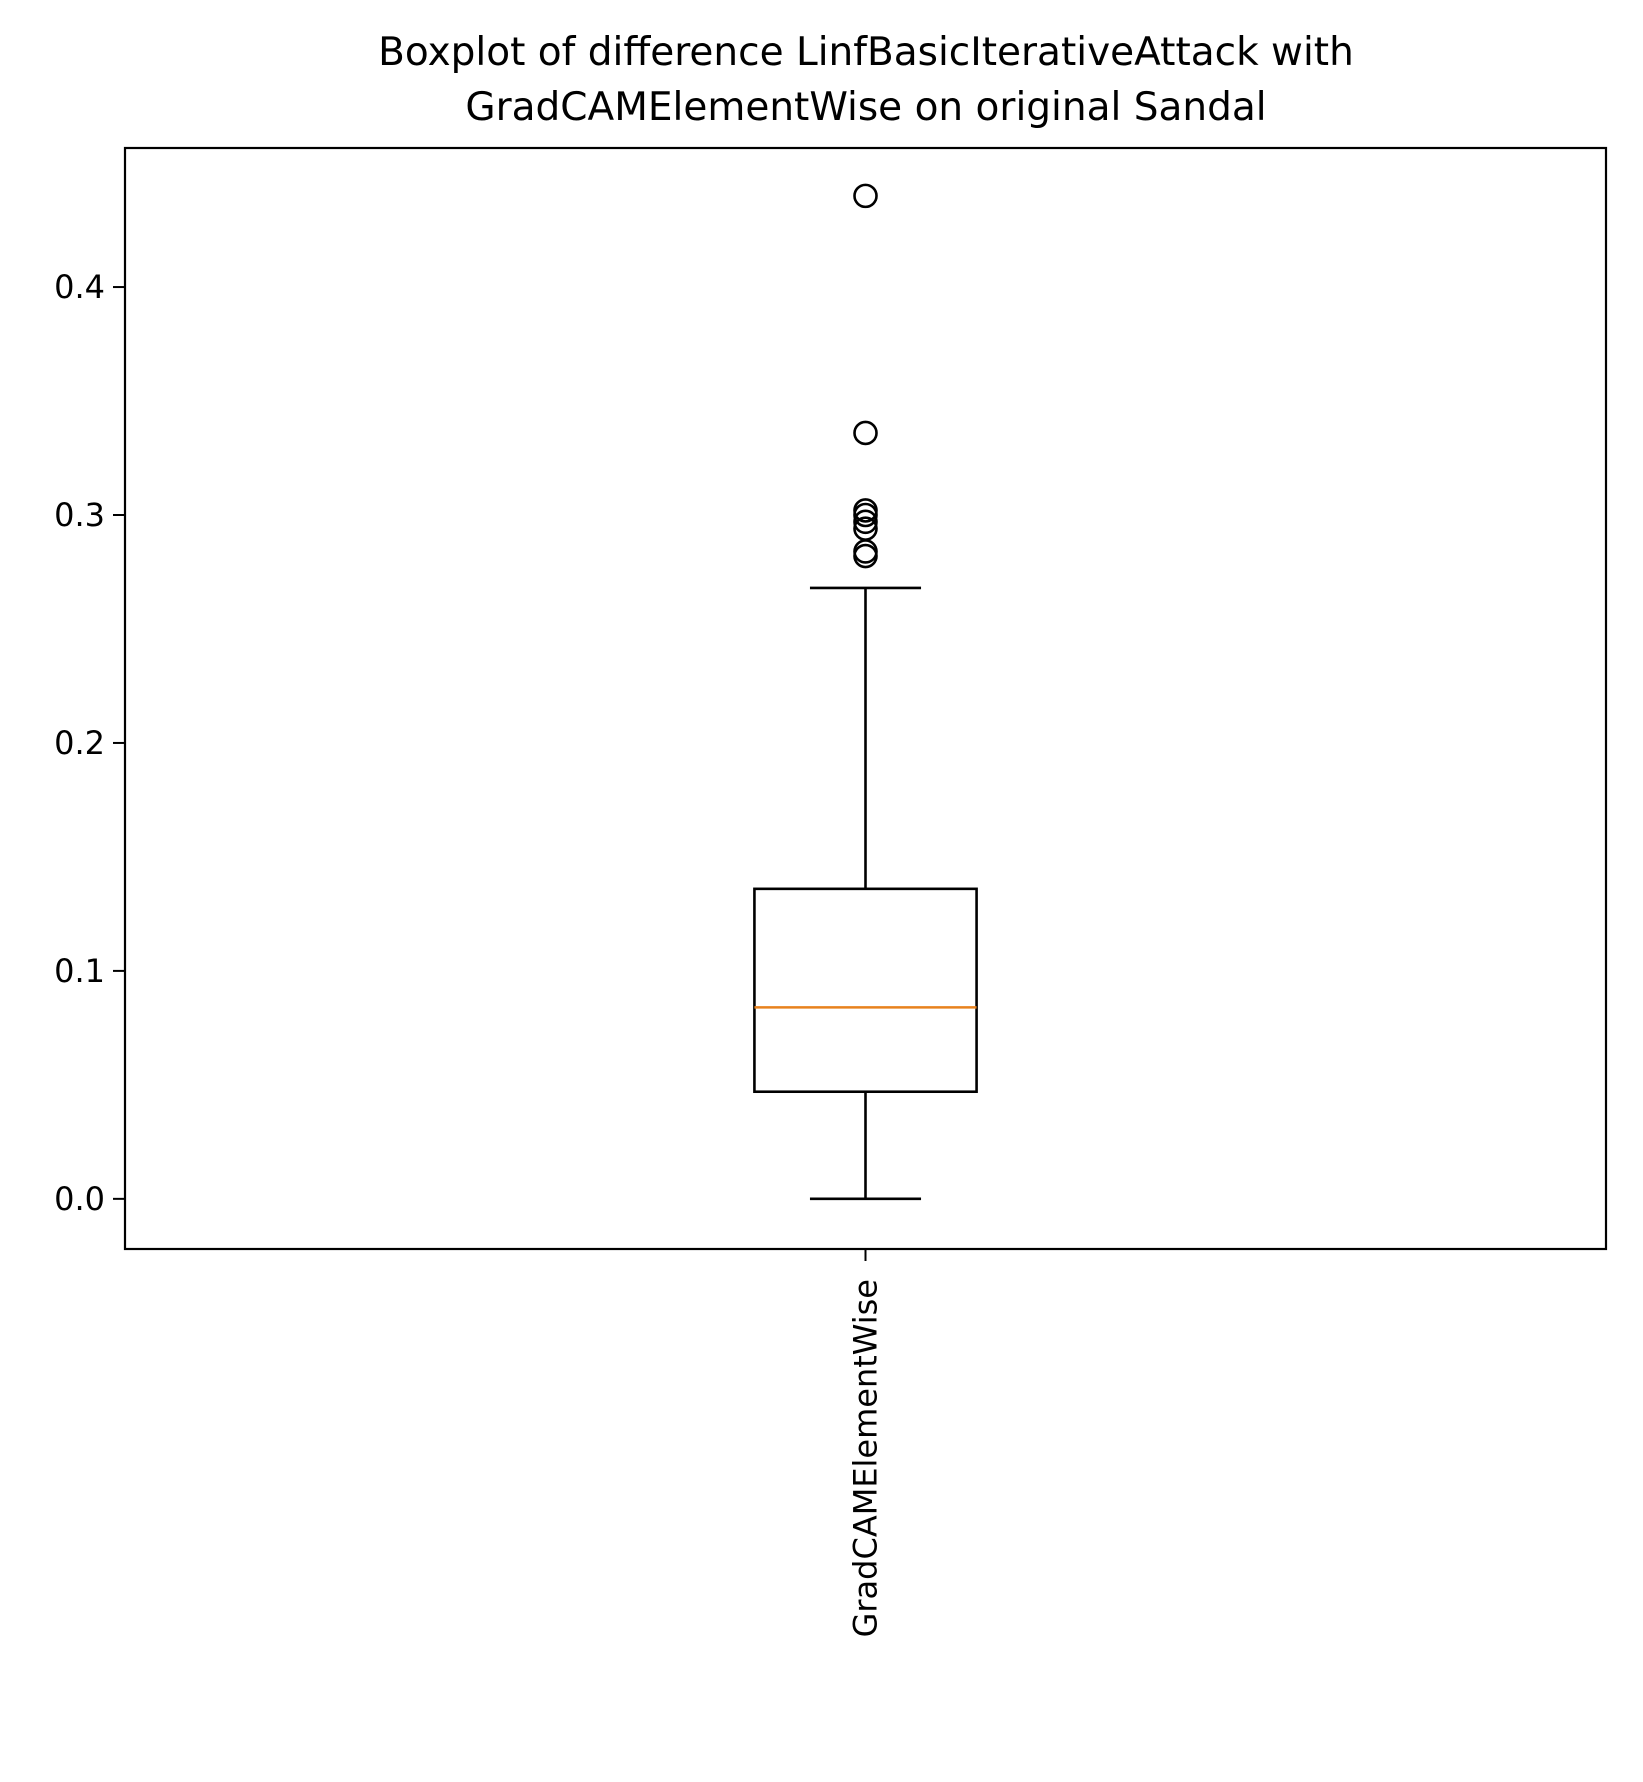 The width and height of the screenshot is (1643, 1782). Describe the element at coordinates (79, 1199) in the screenshot. I see `y-tick-label: 0.0` at that location.